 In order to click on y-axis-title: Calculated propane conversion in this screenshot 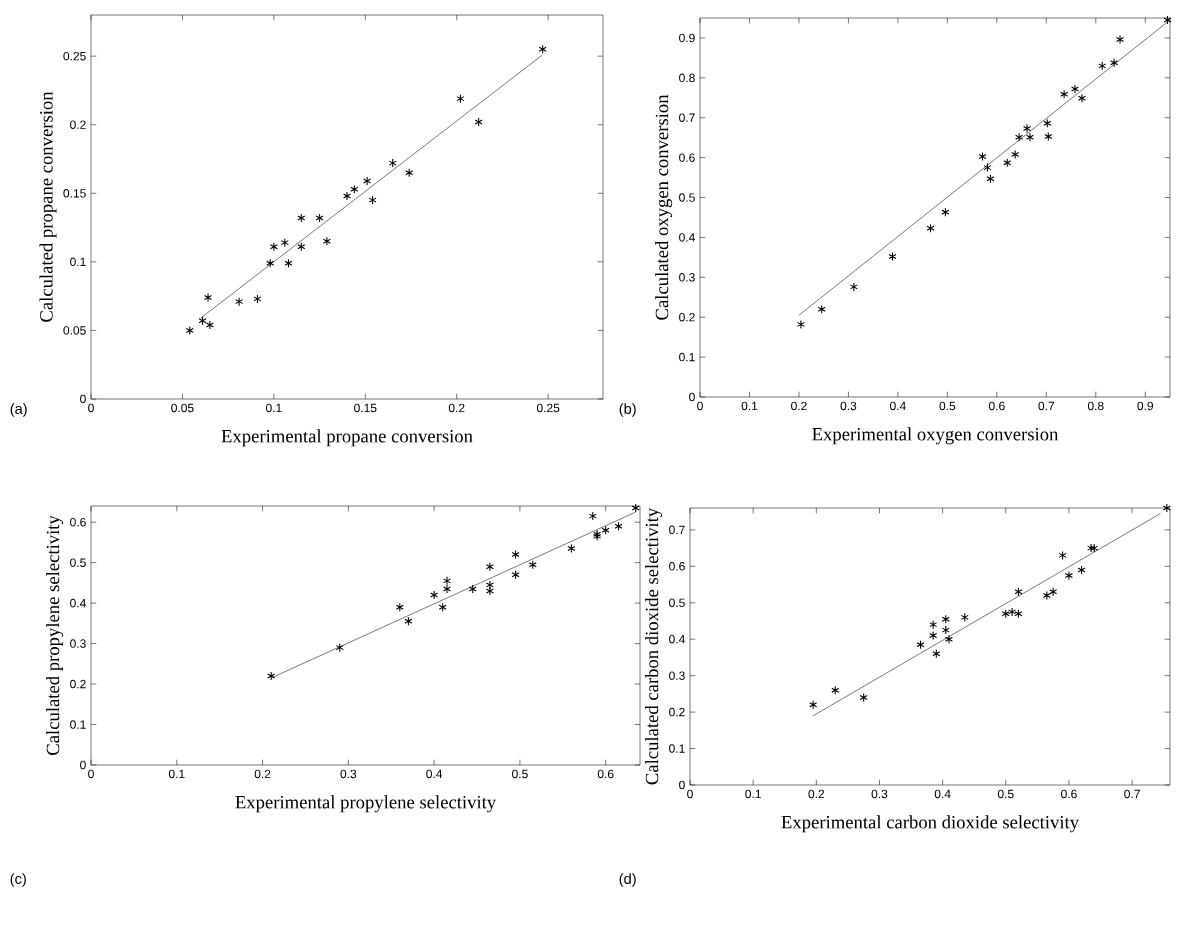, I will do `click(48, 206)`.